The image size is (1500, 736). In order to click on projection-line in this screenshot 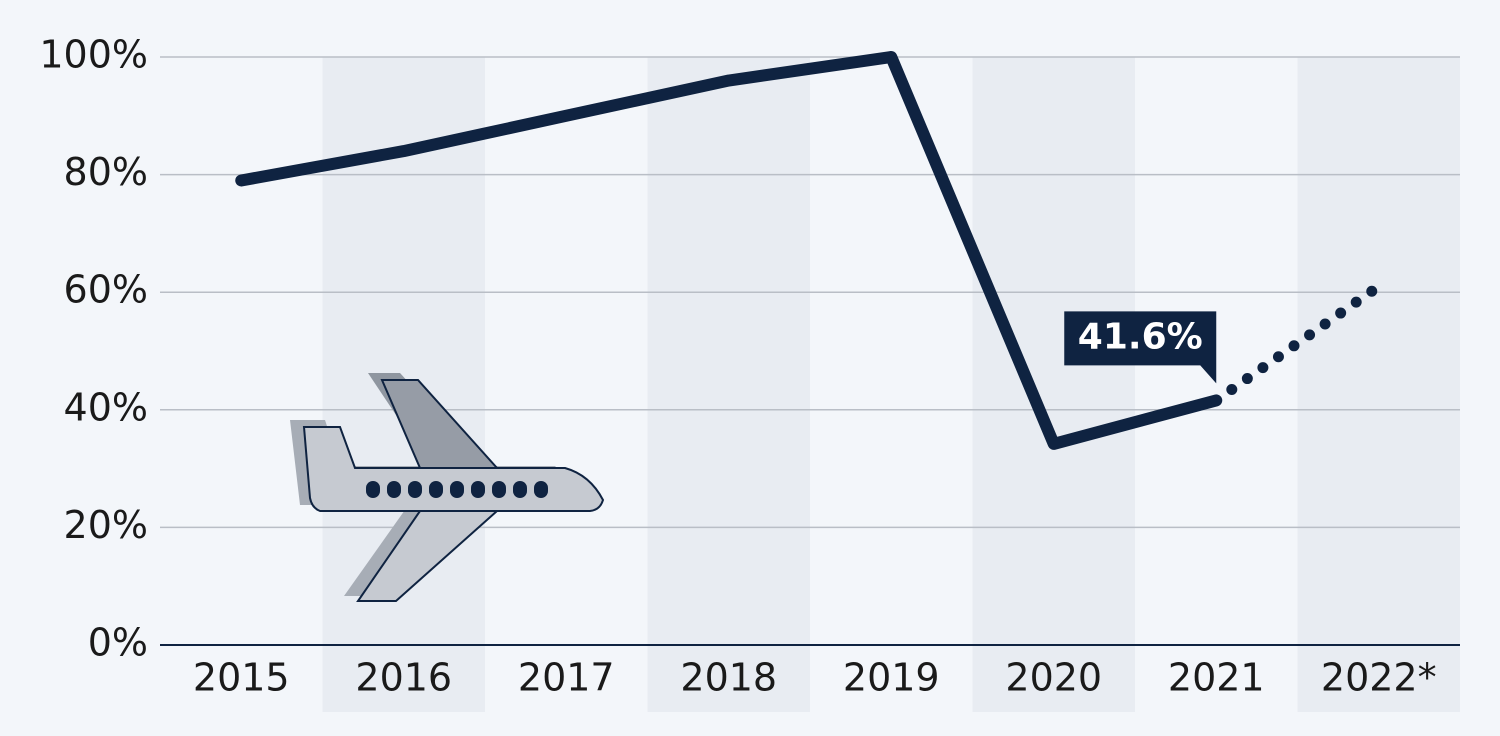, I will do `click(1297, 343)`.